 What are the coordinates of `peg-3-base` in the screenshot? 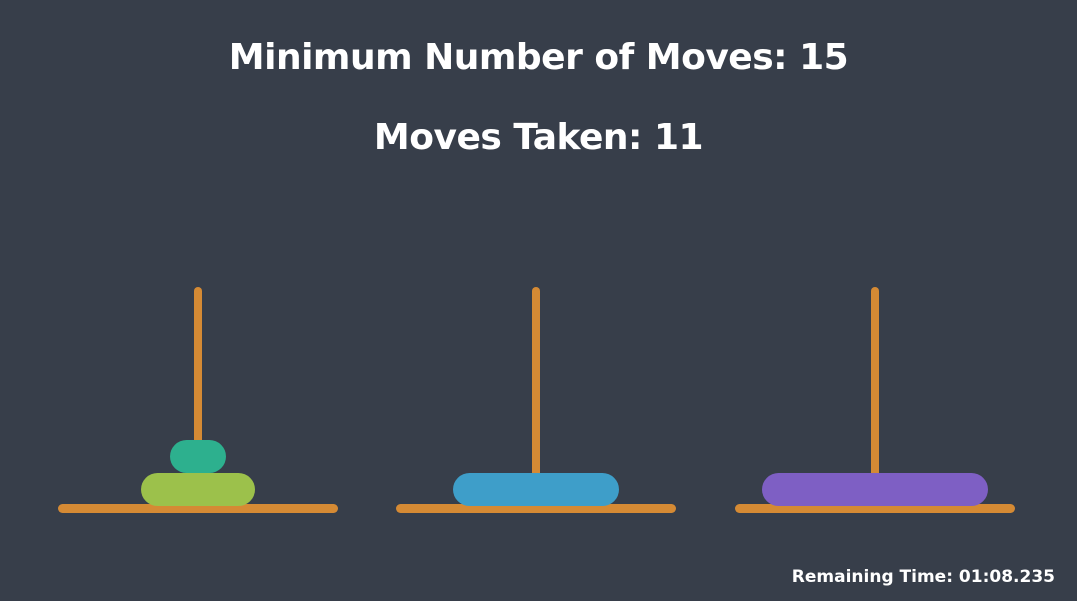 It's located at (875, 508).